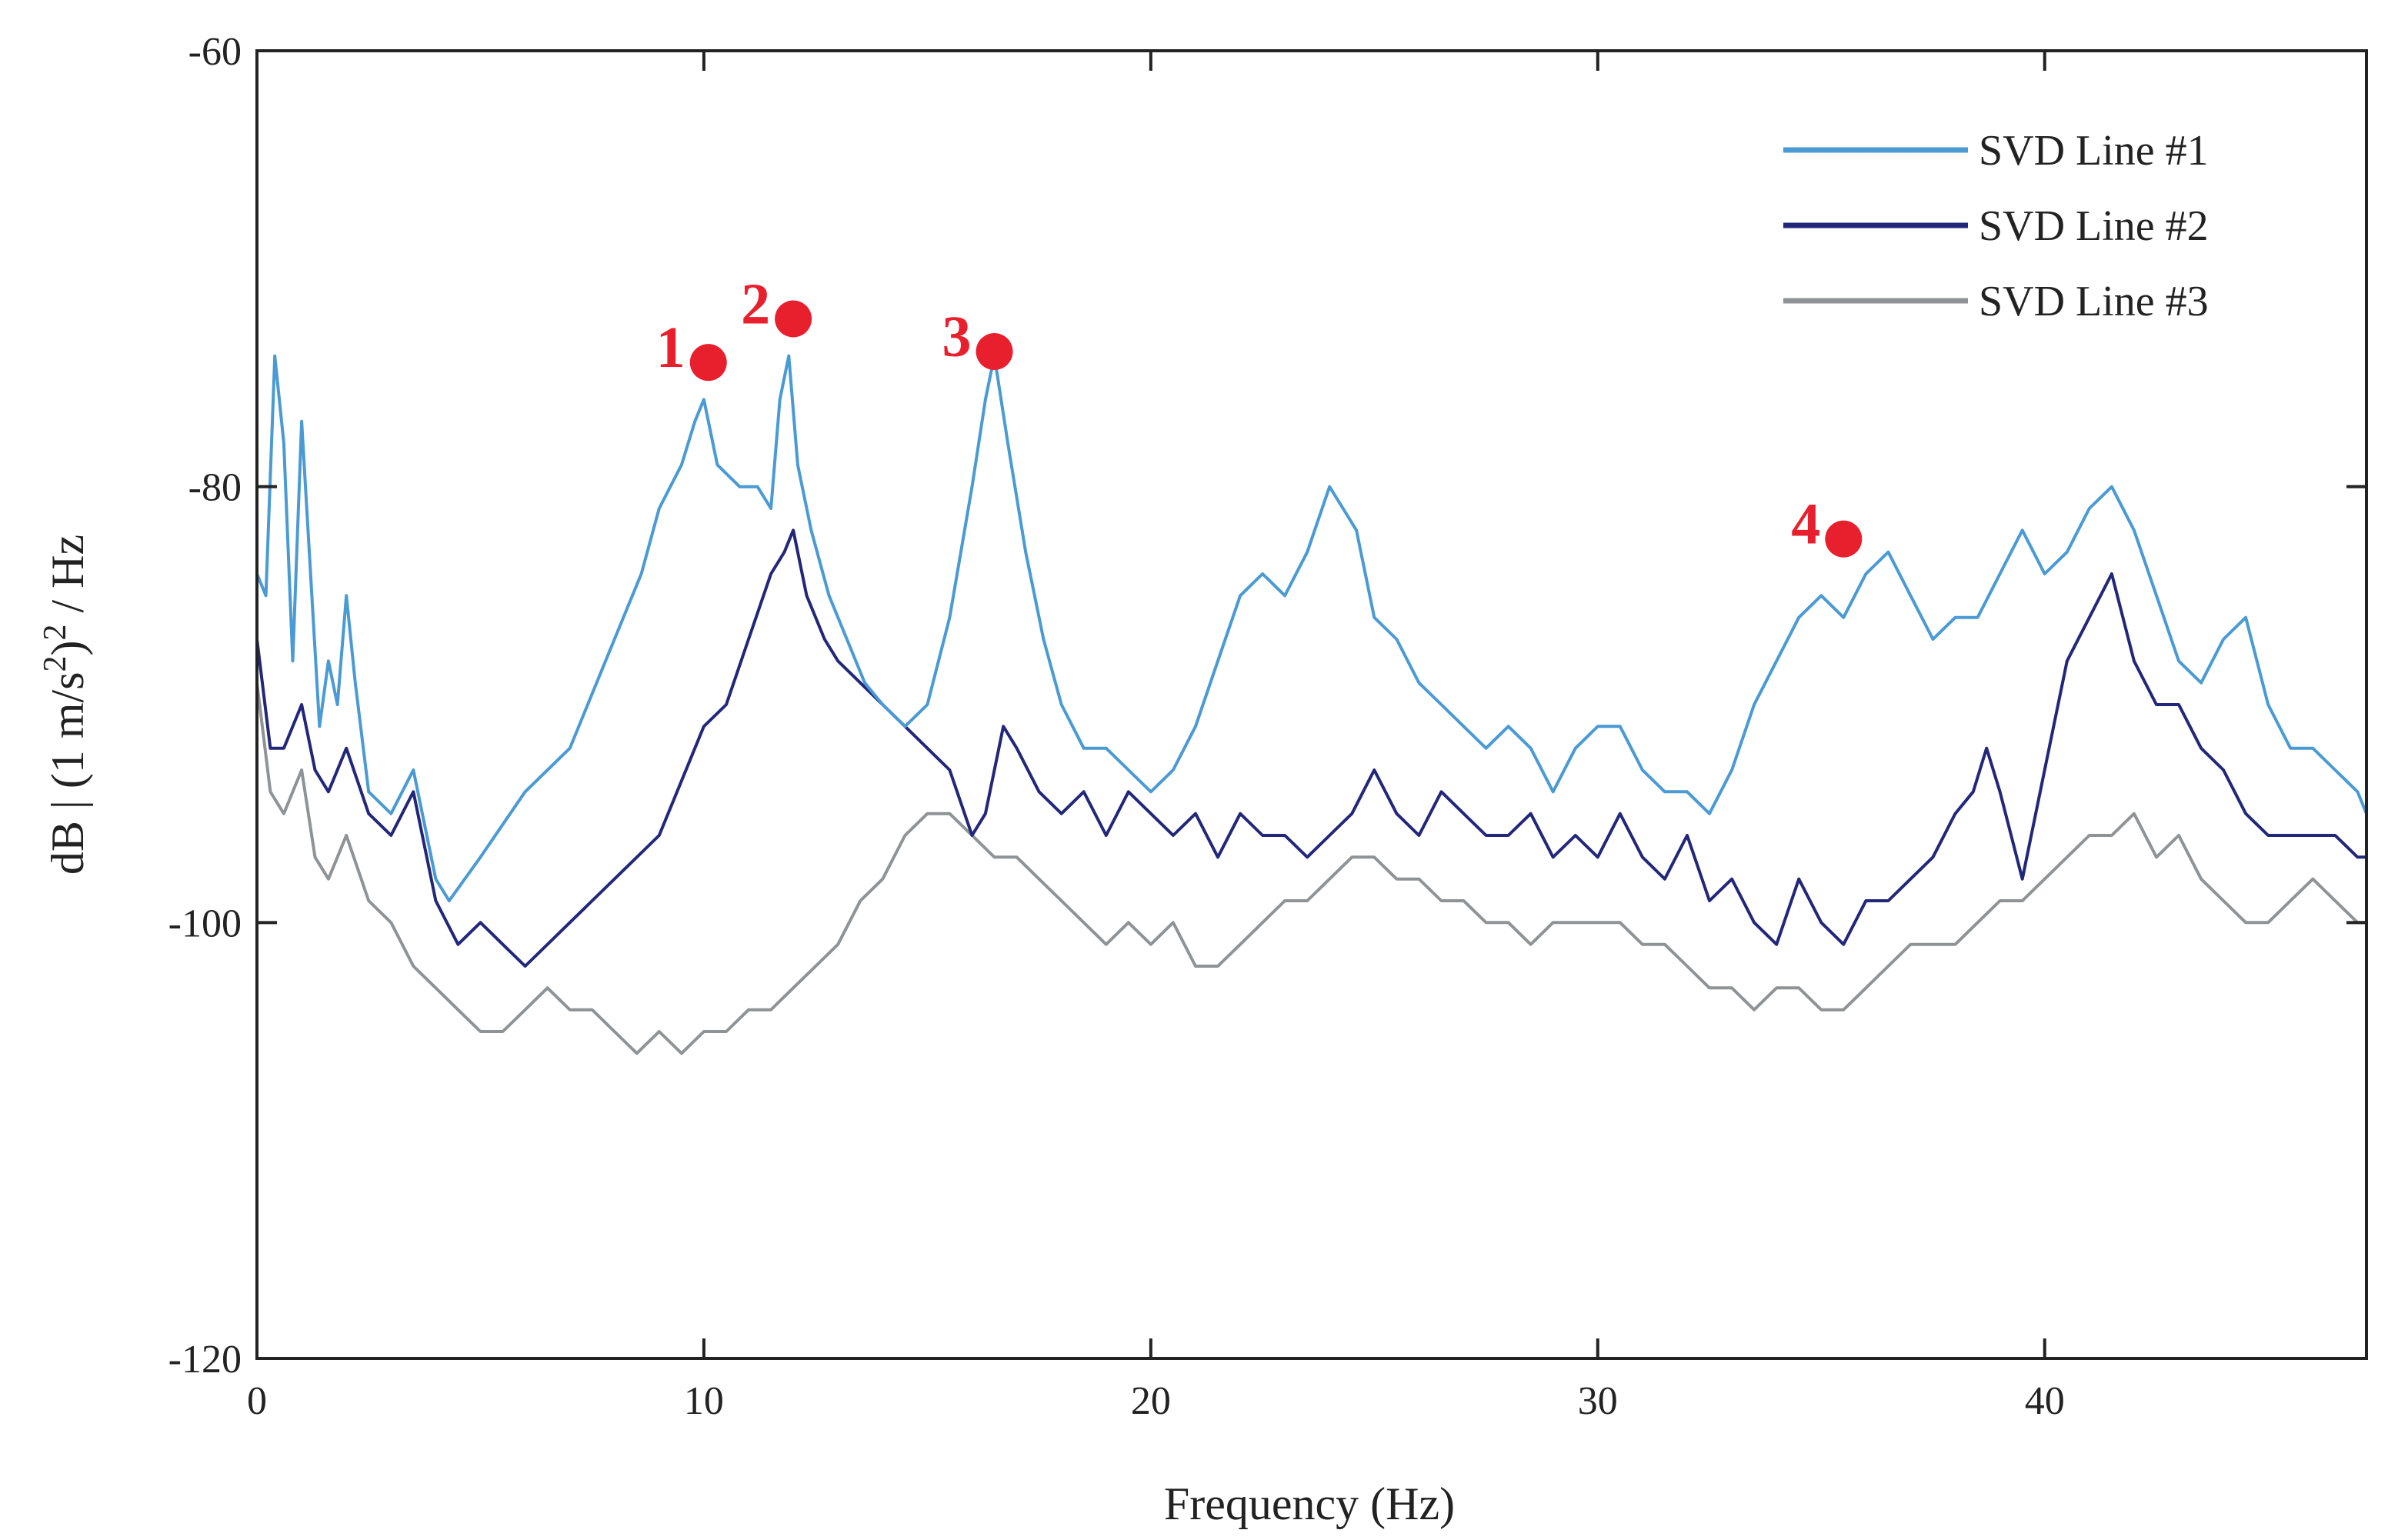 The width and height of the screenshot is (2388, 1540). I want to click on legend-label-svd-line-3: SVD Line #3, so click(2094, 301).